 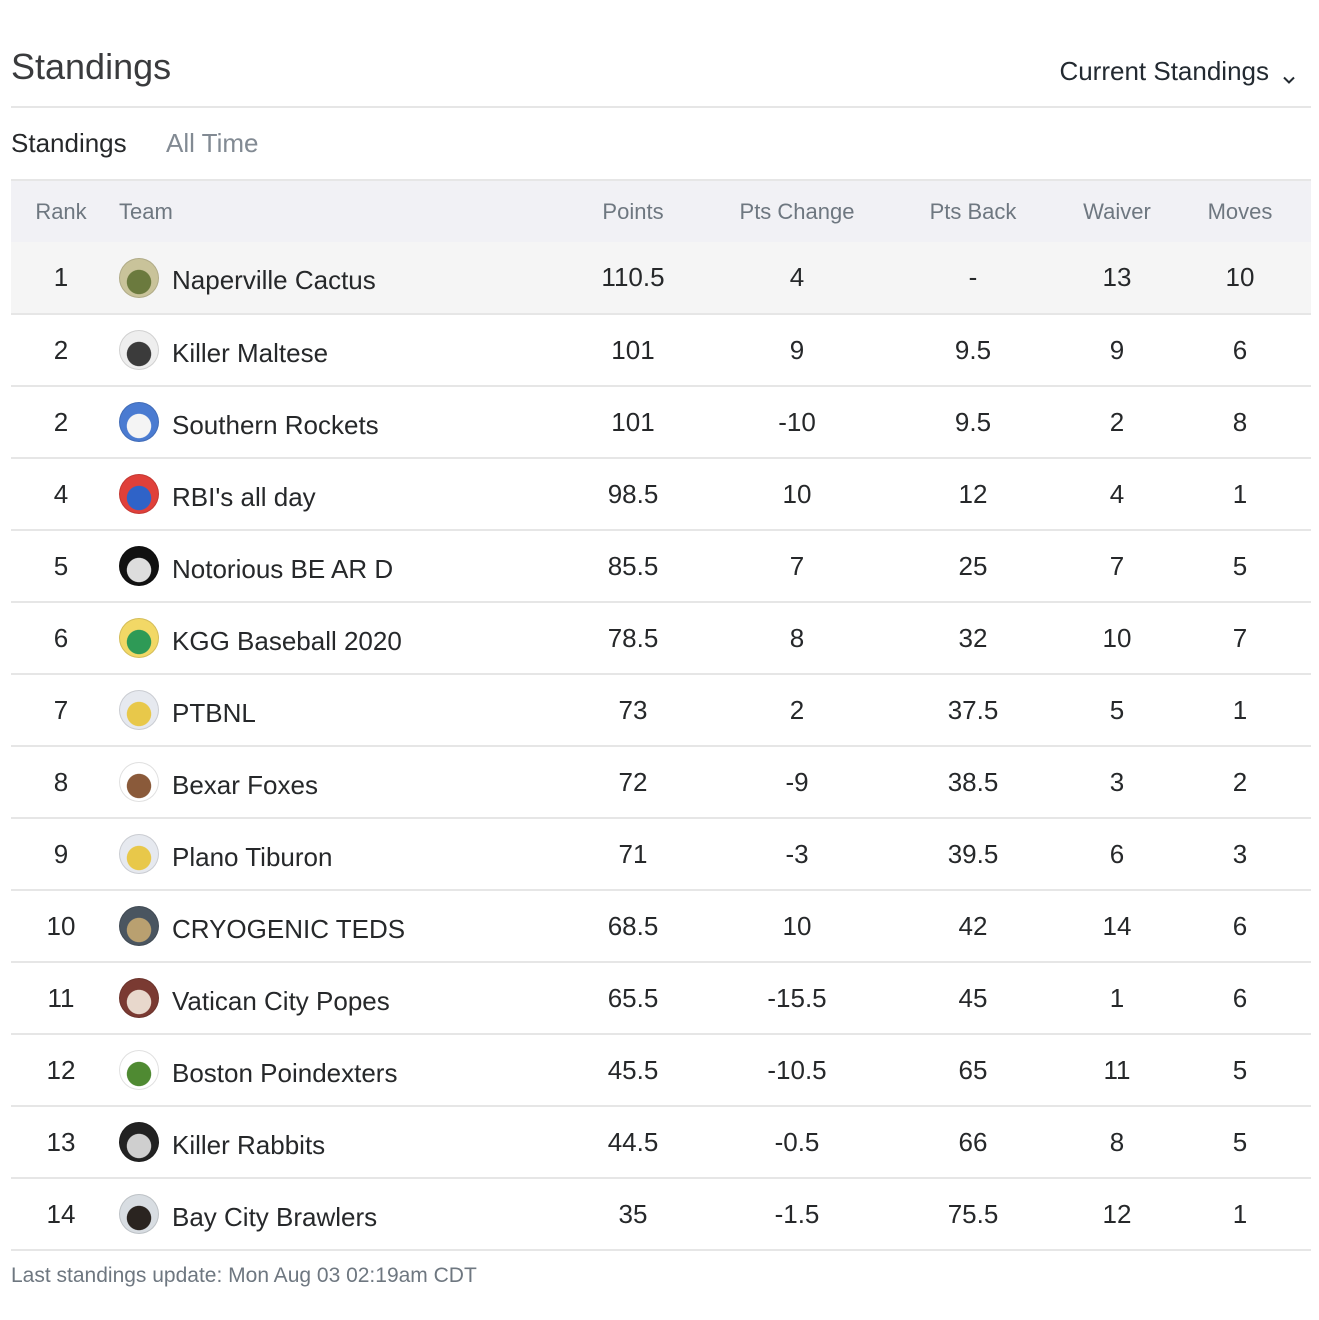 I want to click on team-name-link: Notorious BE AR D, so click(x=283, y=568).